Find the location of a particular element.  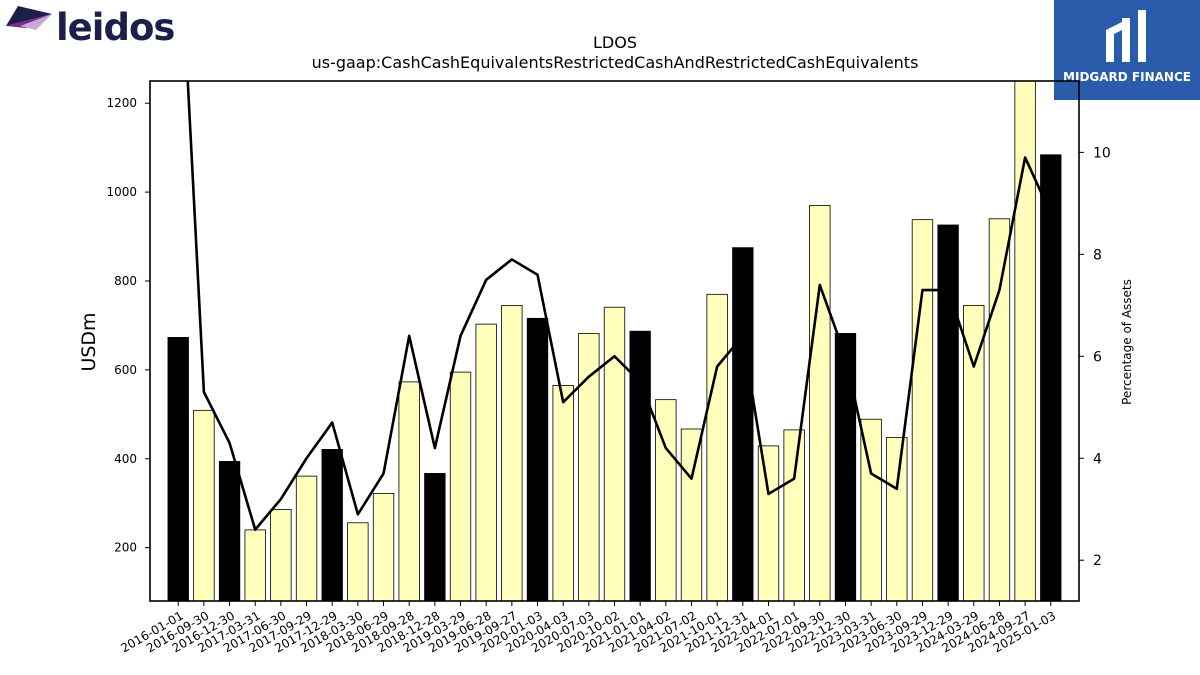

midgard-finance-text: MIDGARD FINANCE is located at coordinates (1127, 77).